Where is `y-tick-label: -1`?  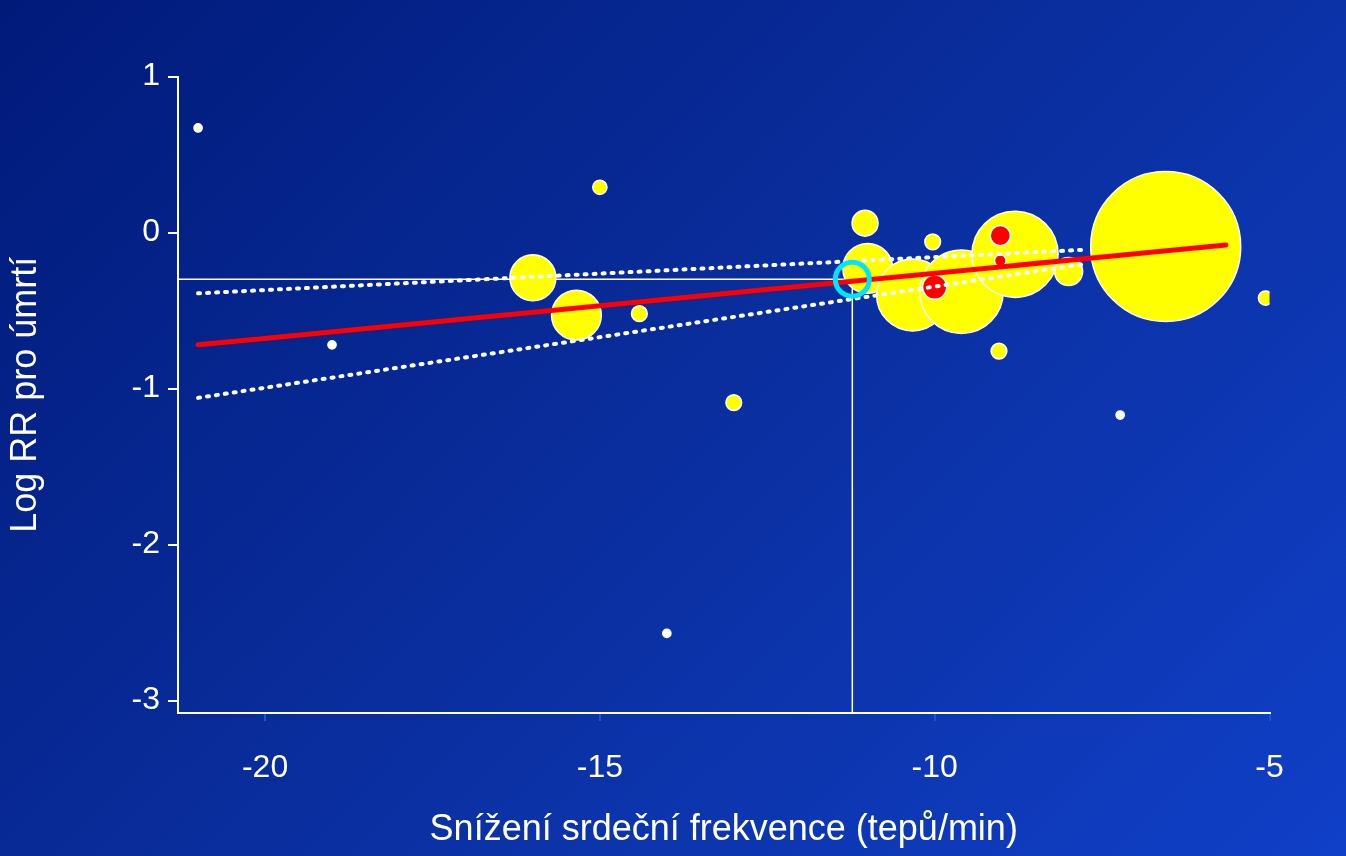 y-tick-label: -1 is located at coordinates (145, 386).